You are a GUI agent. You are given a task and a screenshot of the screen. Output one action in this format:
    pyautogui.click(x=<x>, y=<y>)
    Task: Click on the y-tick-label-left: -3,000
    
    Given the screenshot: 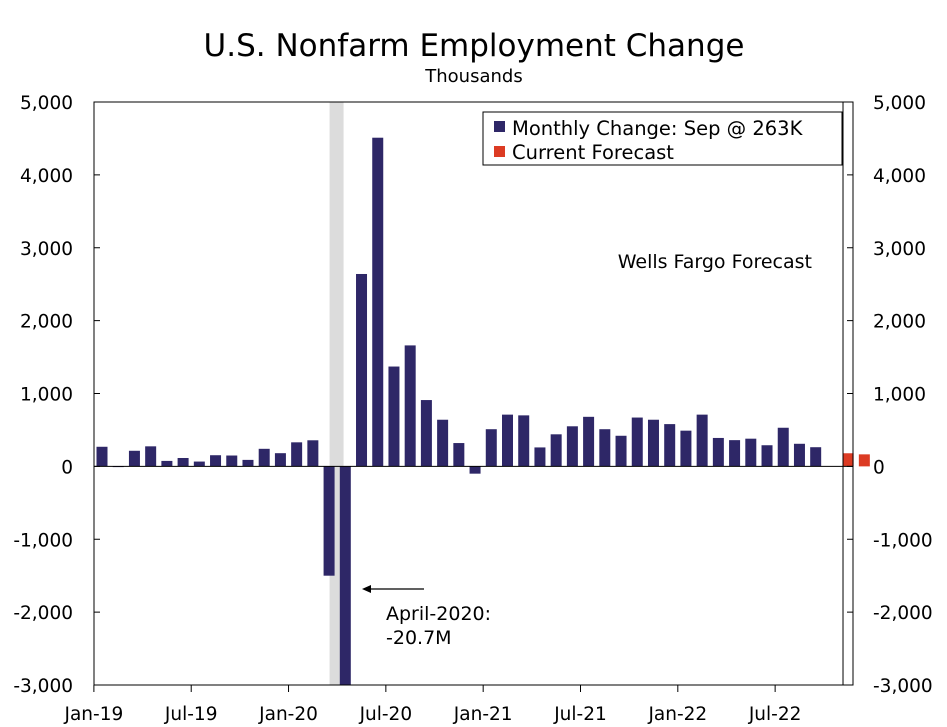 What is the action you would take?
    pyautogui.click(x=43, y=686)
    